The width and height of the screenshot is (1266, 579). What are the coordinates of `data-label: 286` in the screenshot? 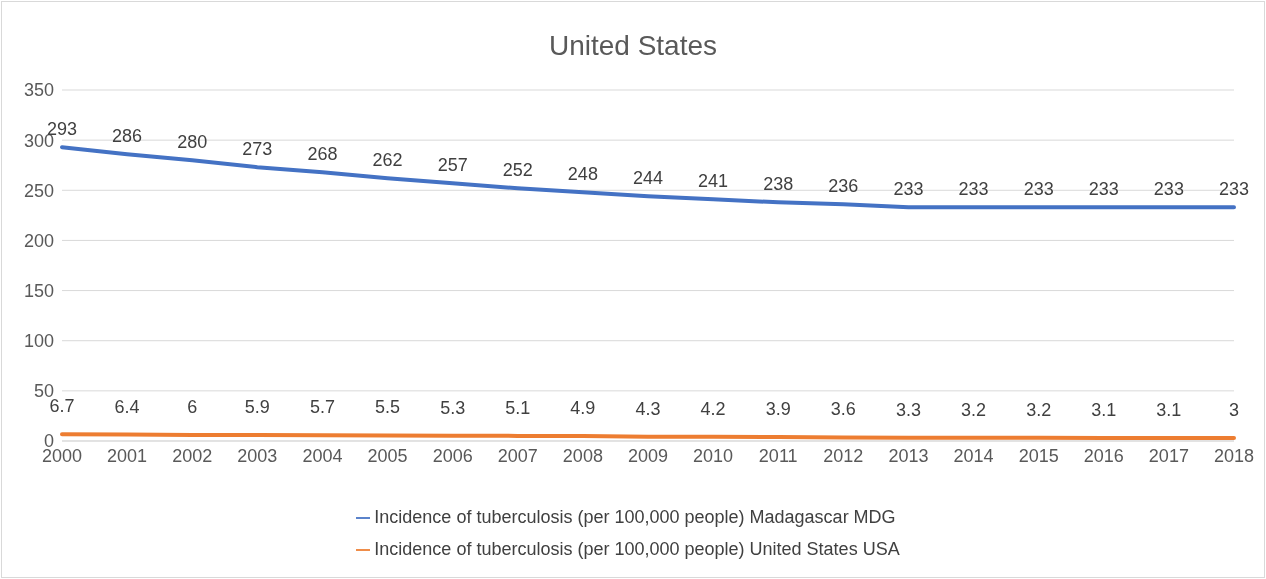 It's located at (127, 136).